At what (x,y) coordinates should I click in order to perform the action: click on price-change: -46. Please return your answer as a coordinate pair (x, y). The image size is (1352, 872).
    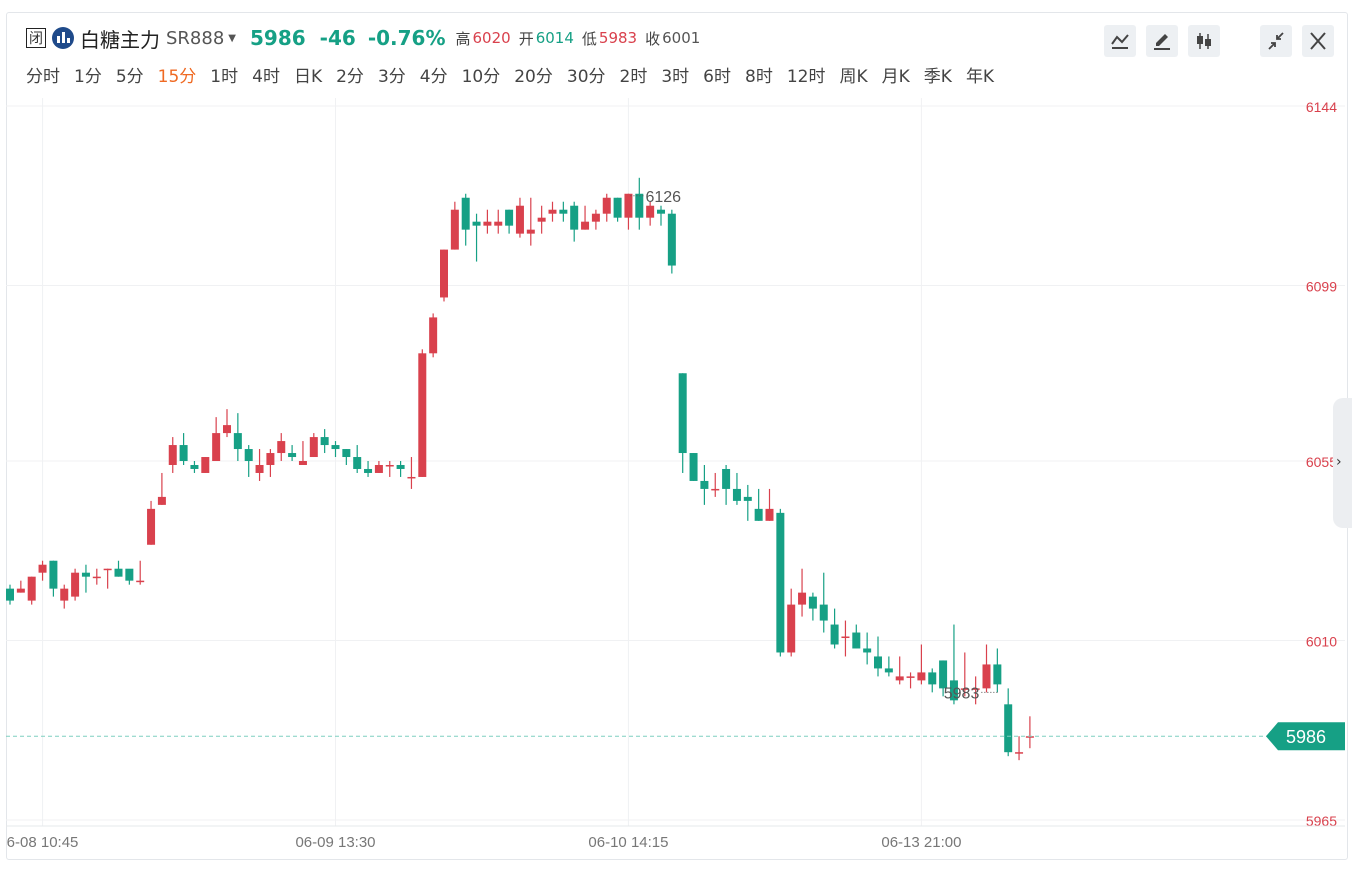
    Looking at the image, I should click on (337, 38).